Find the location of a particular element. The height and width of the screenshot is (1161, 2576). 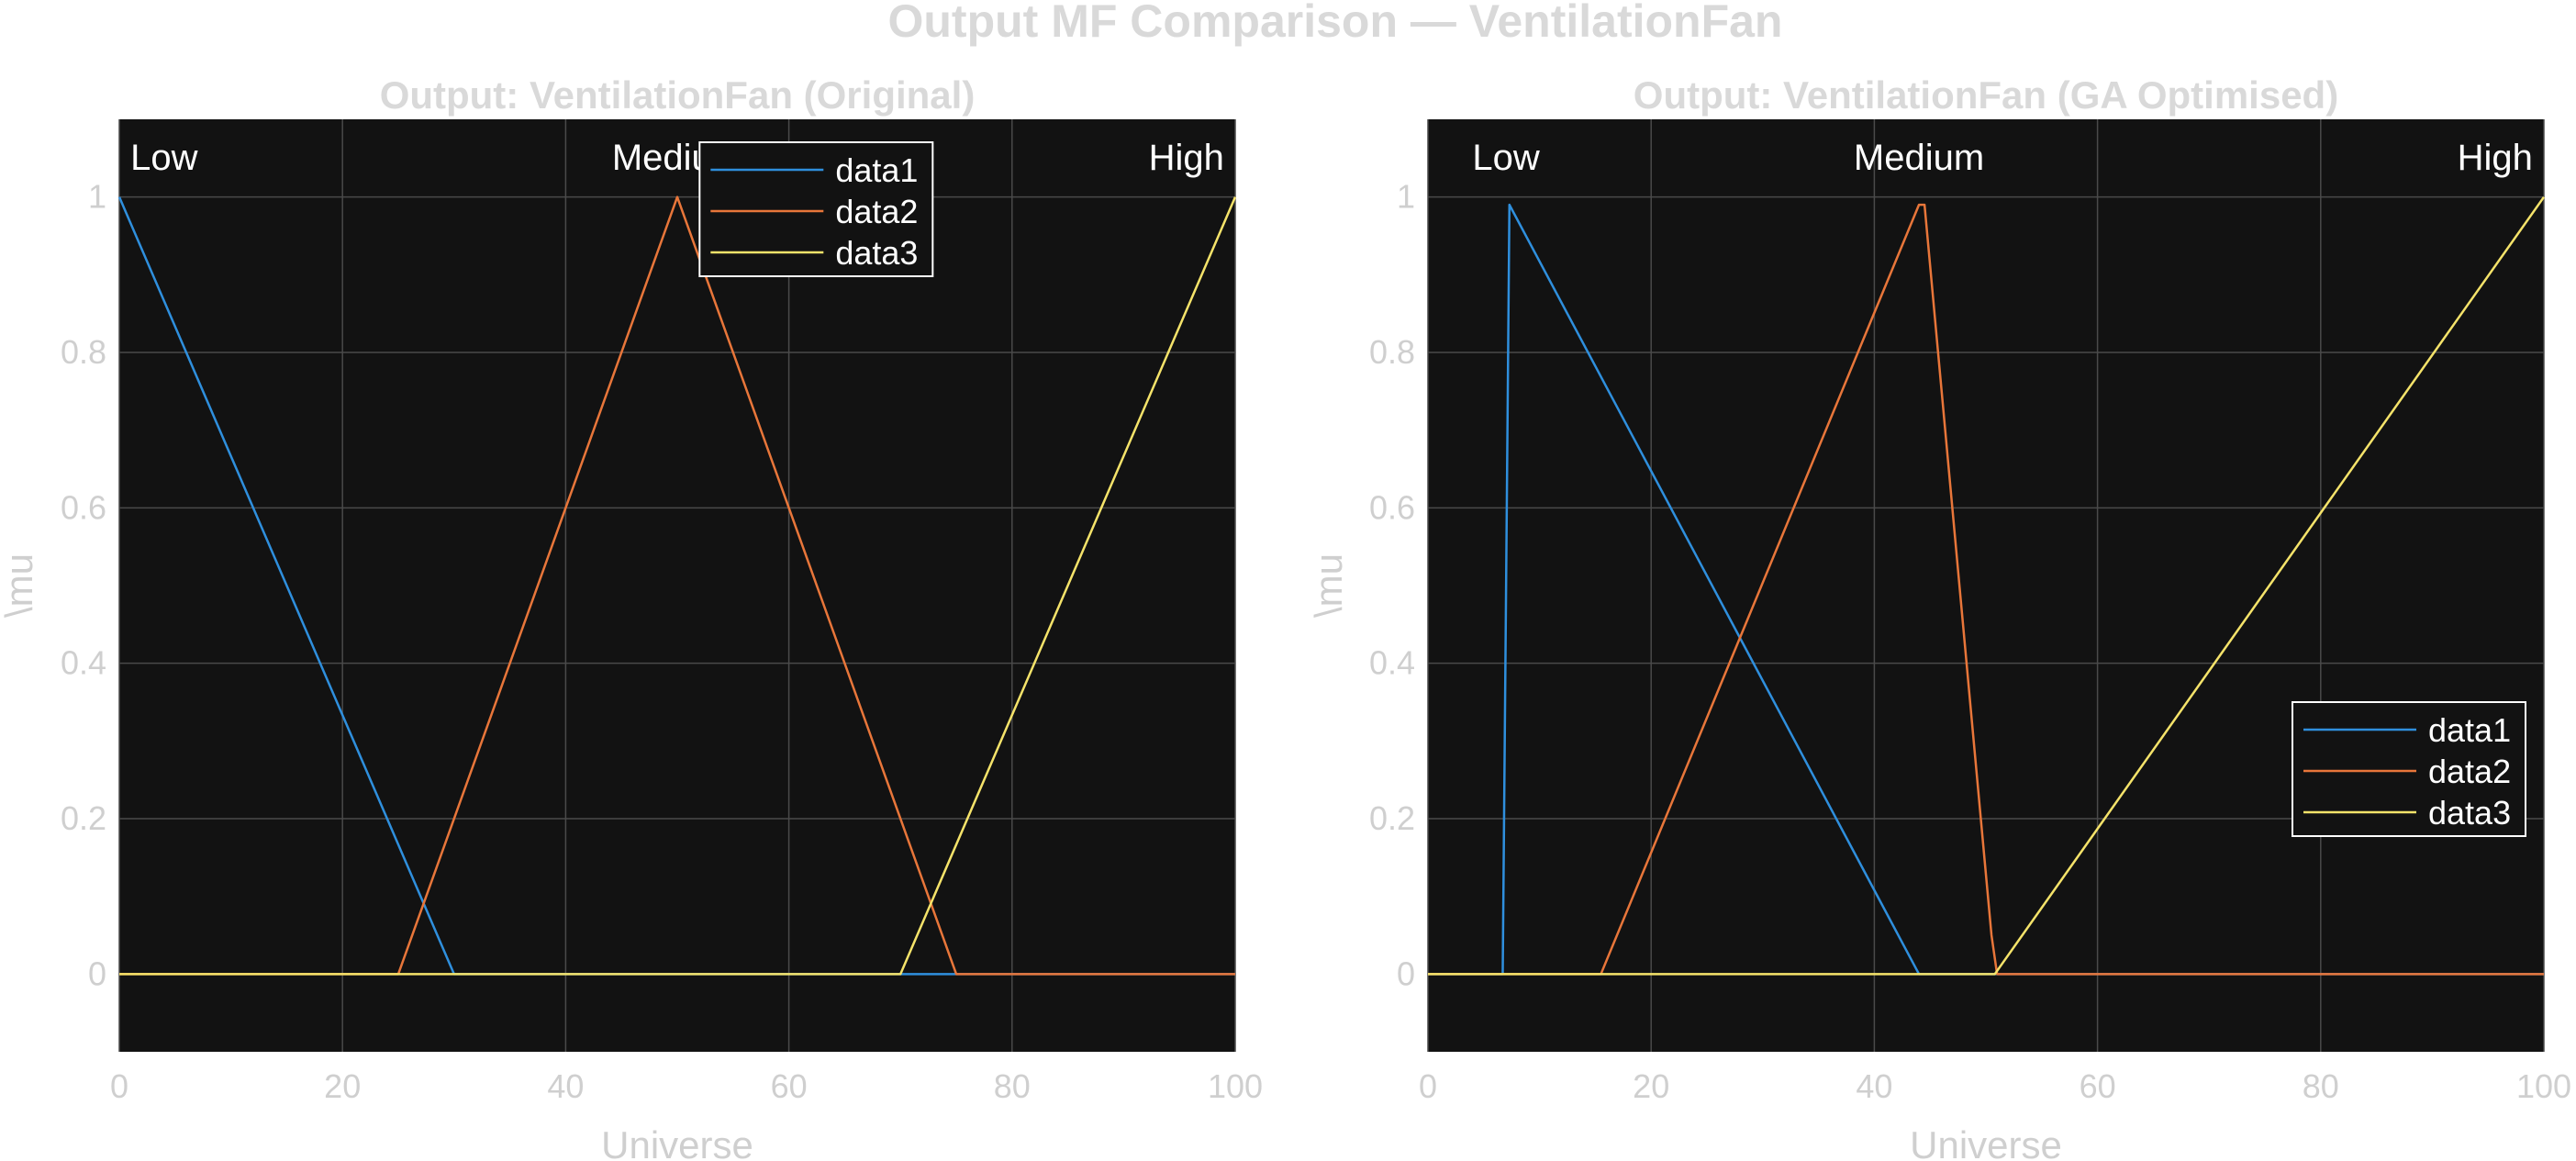

mf-labels: Low Medium High is located at coordinates (2002, 158).